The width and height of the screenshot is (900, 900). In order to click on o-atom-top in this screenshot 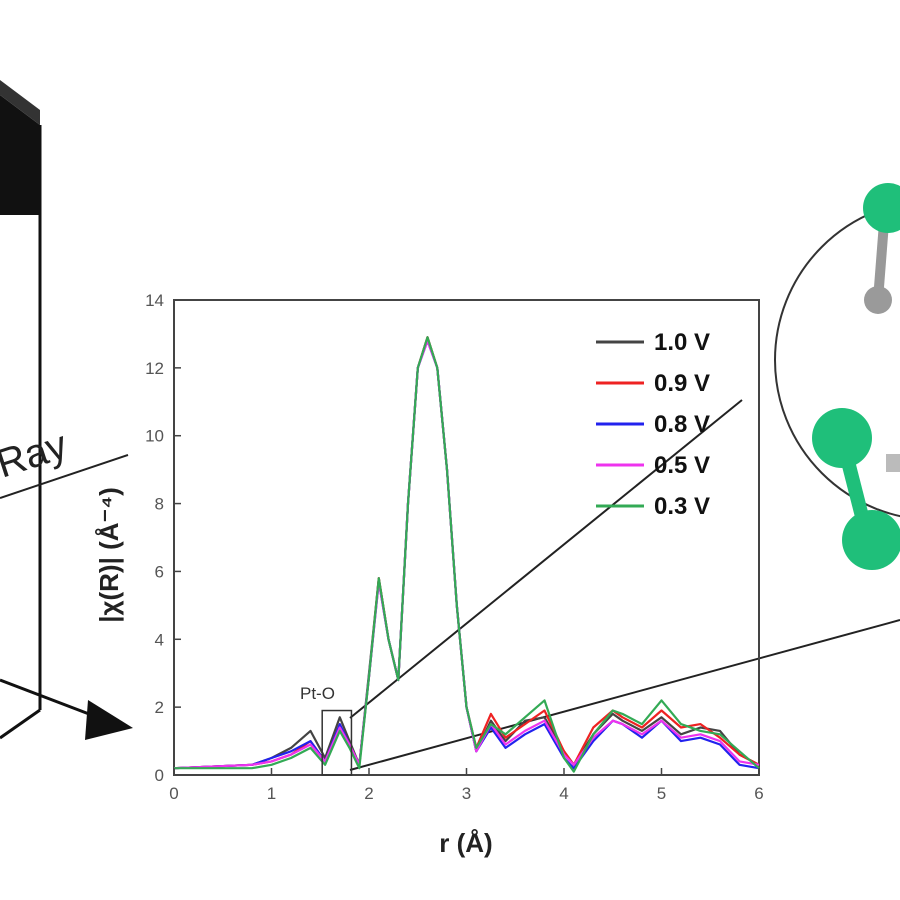, I will do `click(878, 300)`.